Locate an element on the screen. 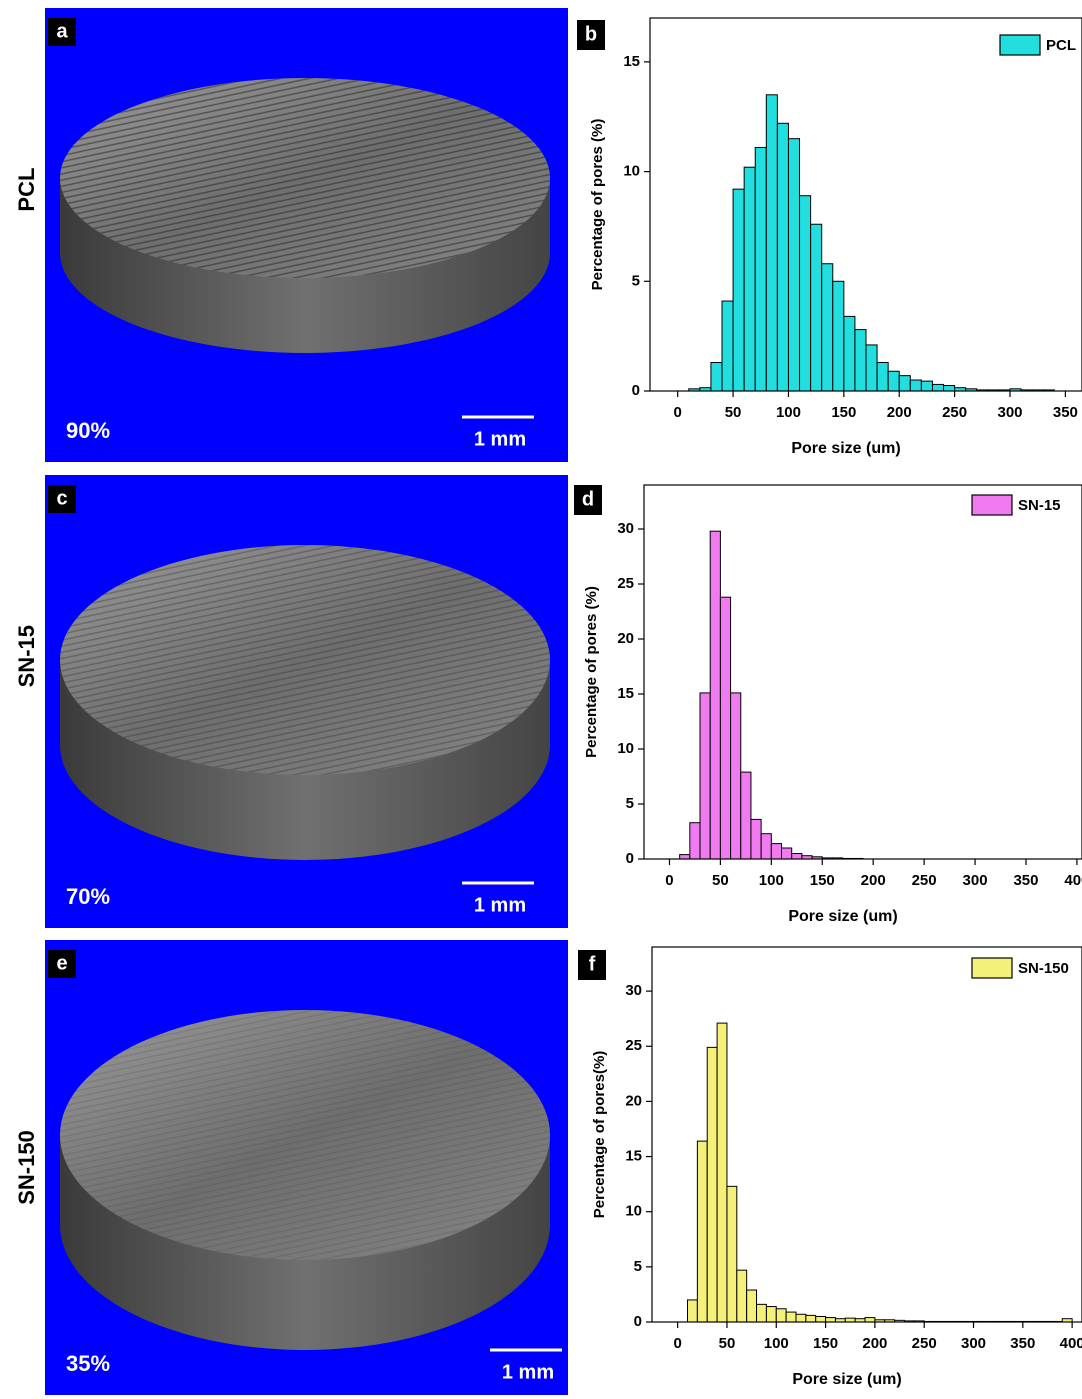 The image size is (1082, 1399). panel-letter: b is located at coordinates (591, 34).